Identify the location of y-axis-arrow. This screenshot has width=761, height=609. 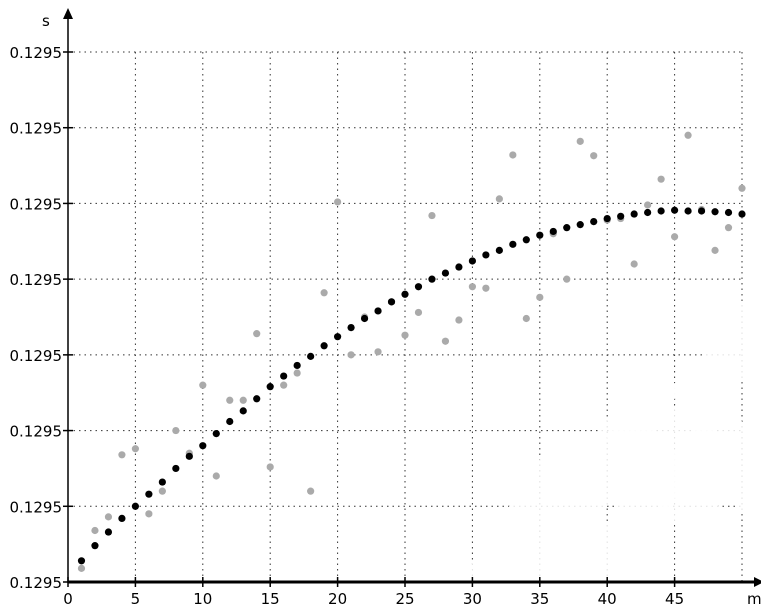
(68, 13).